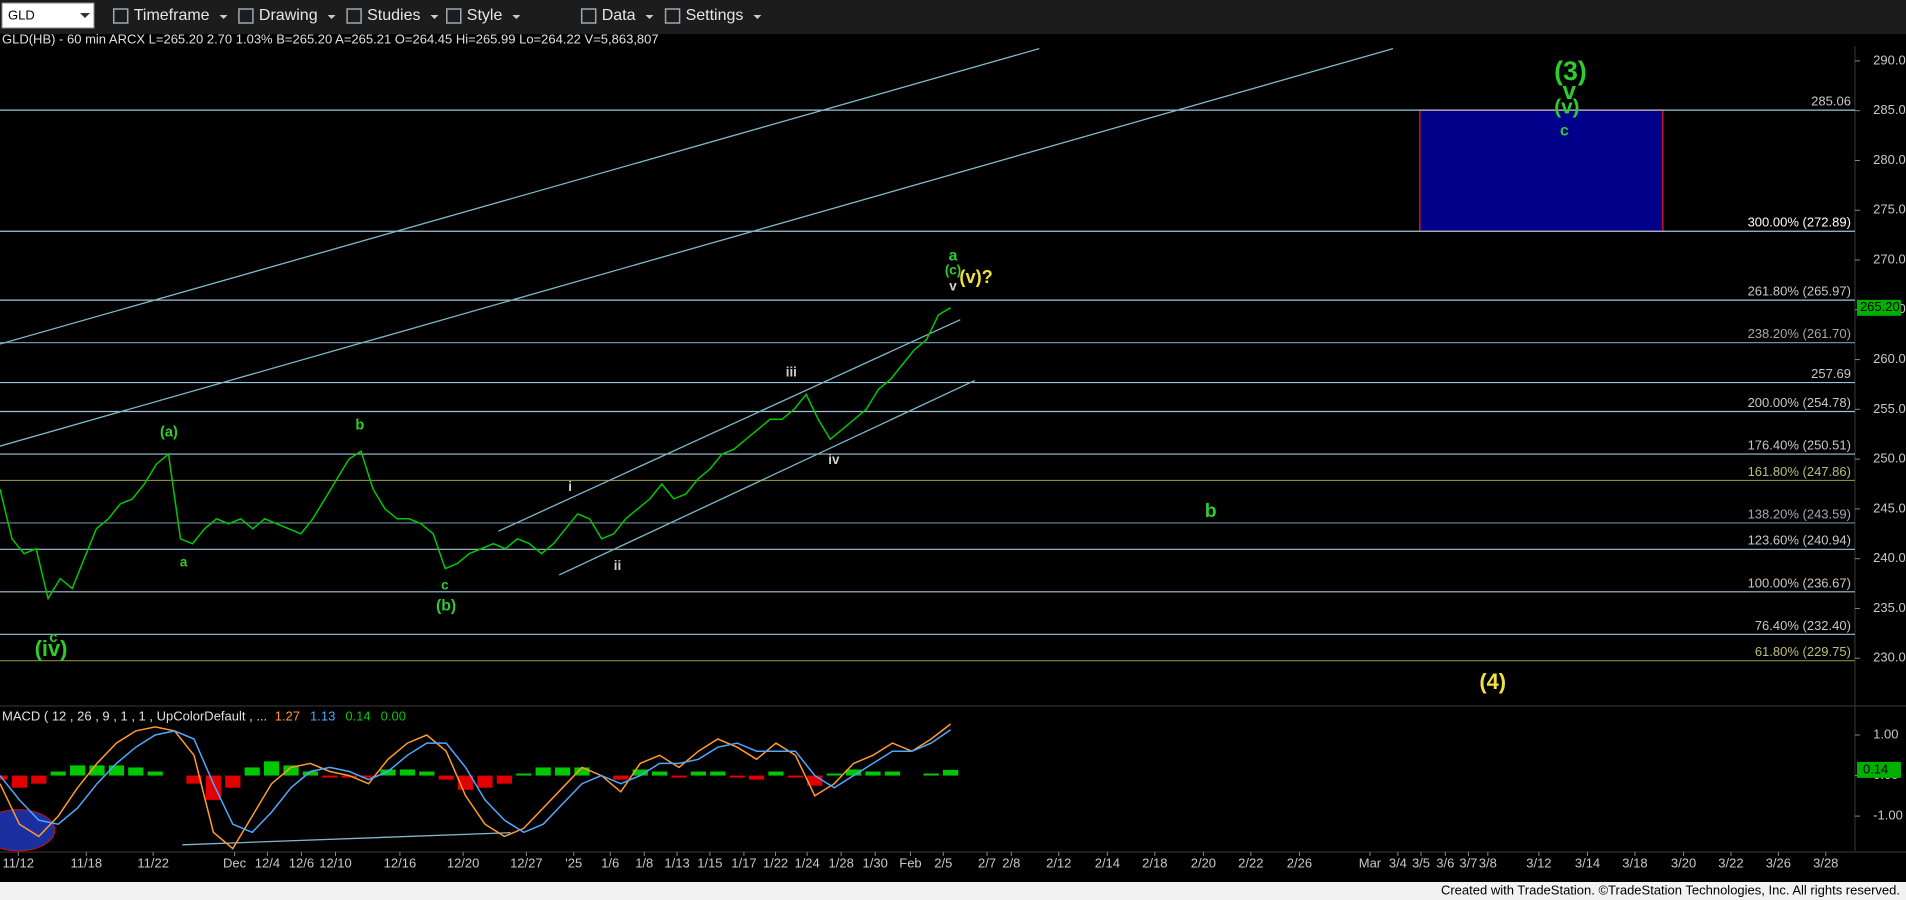 This screenshot has width=1906, height=900. What do you see at coordinates (619, 15) in the screenshot?
I see `menu-item: Data` at bounding box center [619, 15].